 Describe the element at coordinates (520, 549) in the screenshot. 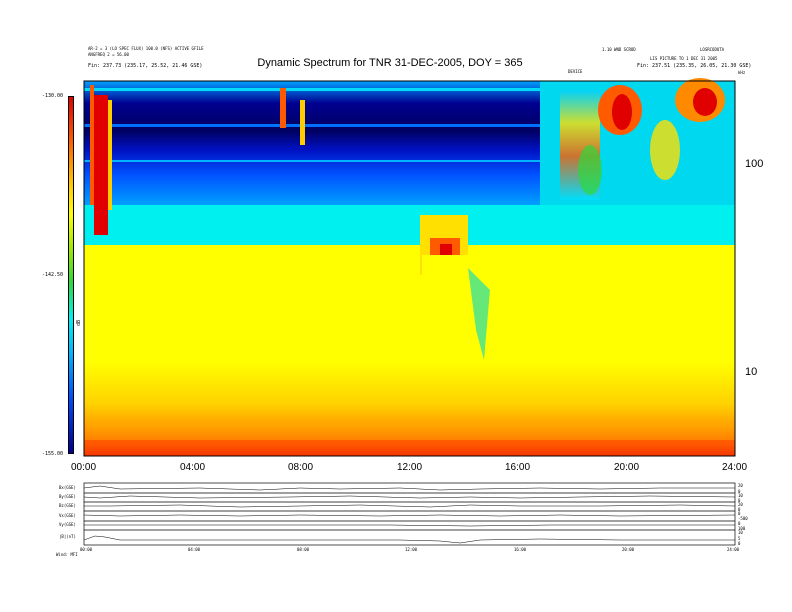

I see `panel-time-tick-1600: 16:00` at that location.